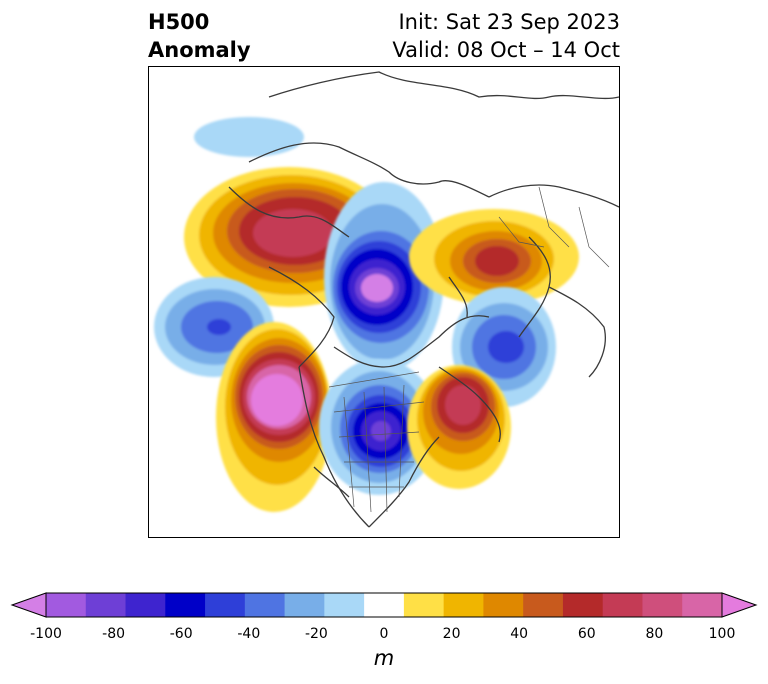 The height and width of the screenshot is (684, 768). Describe the element at coordinates (379, 427) in the screenshot. I see `anomaly-negative-canada` at that location.